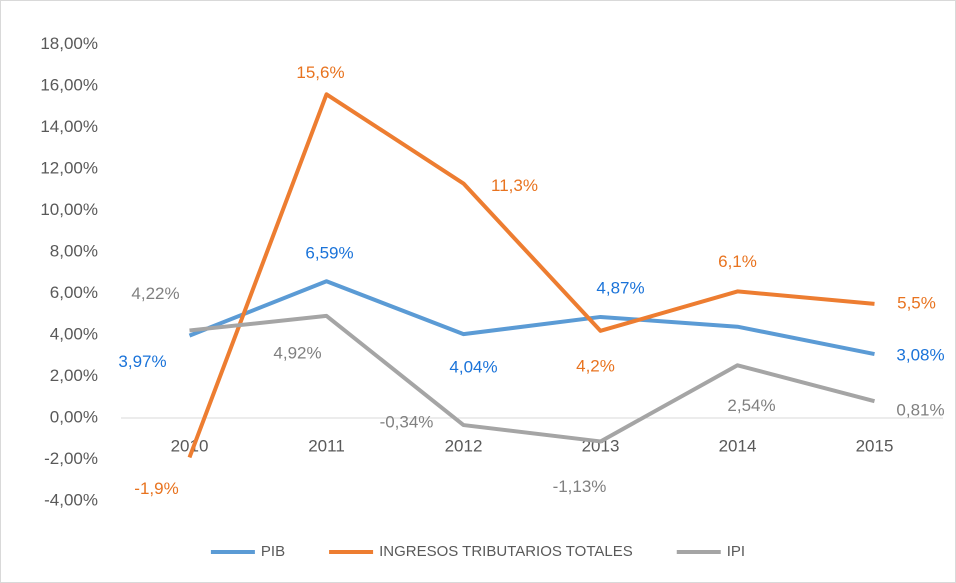 The width and height of the screenshot is (956, 583). What do you see at coordinates (580, 486) in the screenshot?
I see `data-label: -1,13%` at bounding box center [580, 486].